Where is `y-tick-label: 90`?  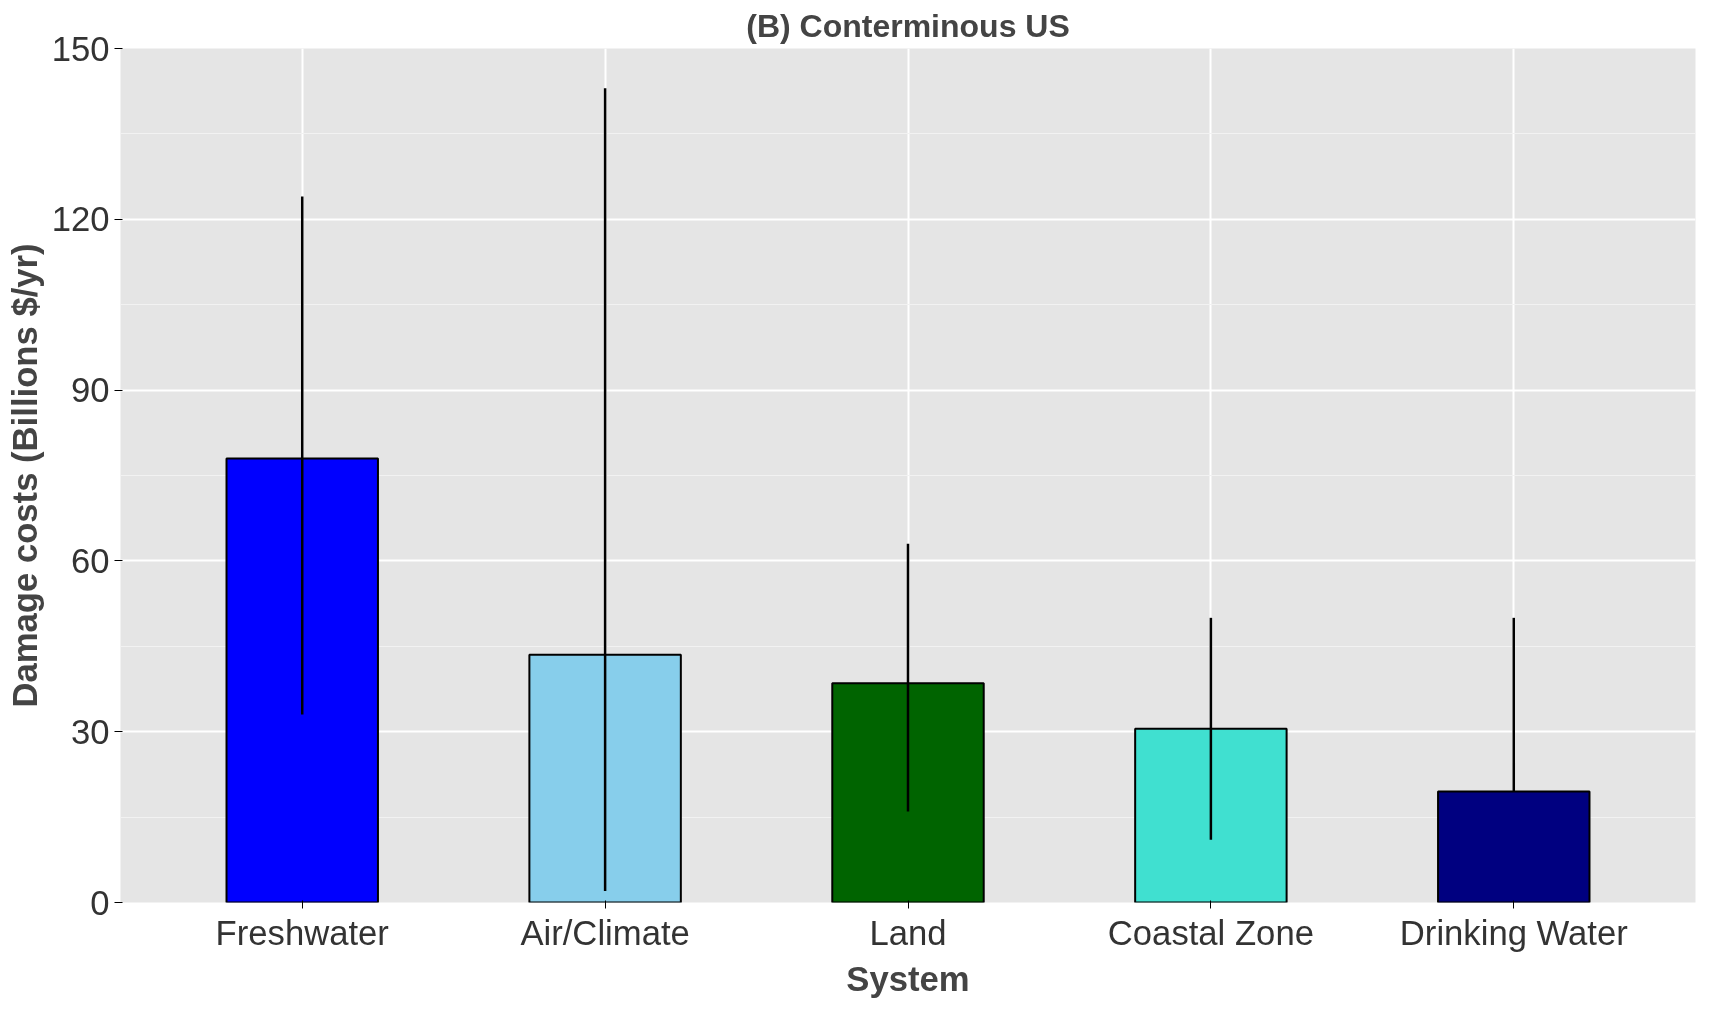
y-tick-label: 90 is located at coordinates (90, 390).